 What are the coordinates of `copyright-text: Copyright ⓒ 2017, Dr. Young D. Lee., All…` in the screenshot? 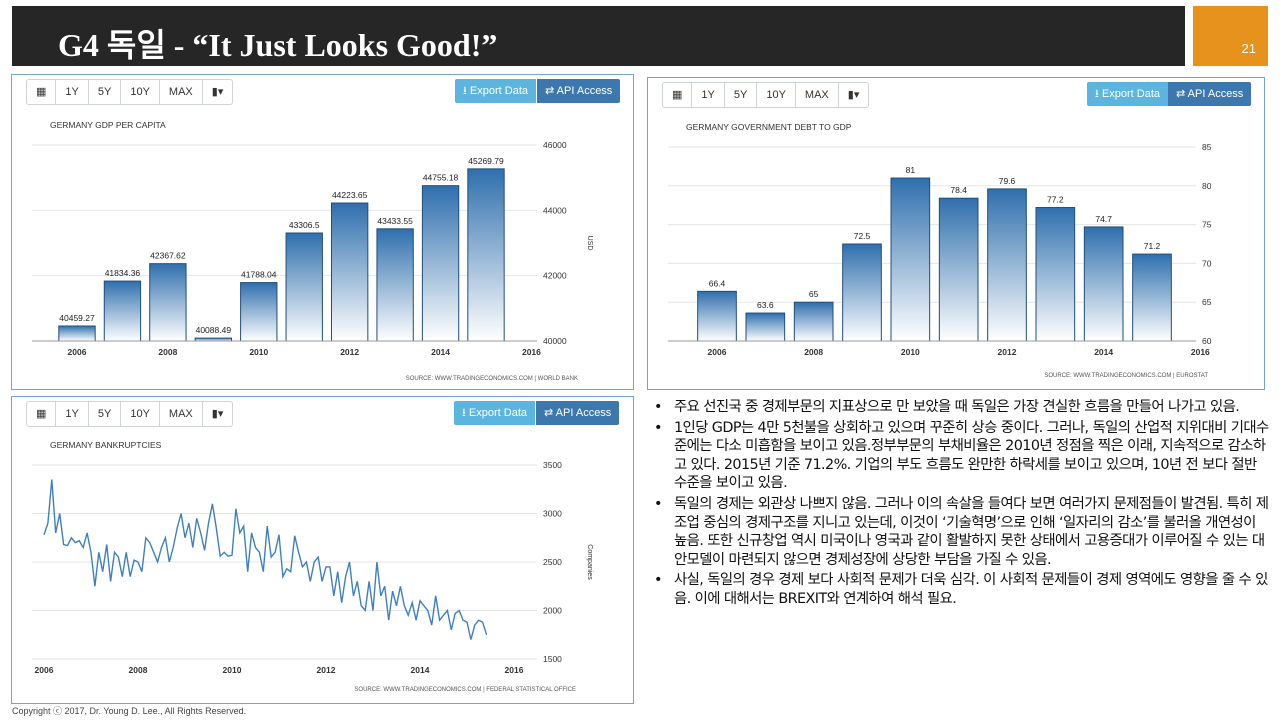 It's located at (129, 711).